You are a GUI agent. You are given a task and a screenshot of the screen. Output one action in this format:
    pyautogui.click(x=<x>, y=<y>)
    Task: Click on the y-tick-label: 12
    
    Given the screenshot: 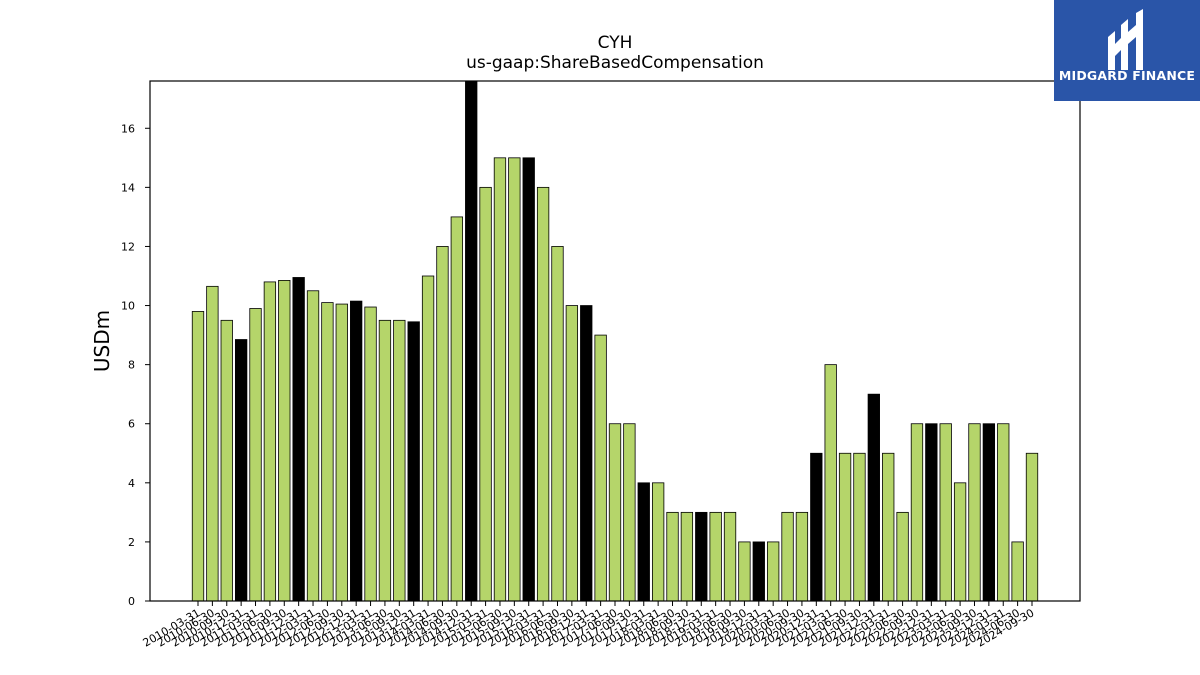 What is the action you would take?
    pyautogui.click(x=128, y=246)
    